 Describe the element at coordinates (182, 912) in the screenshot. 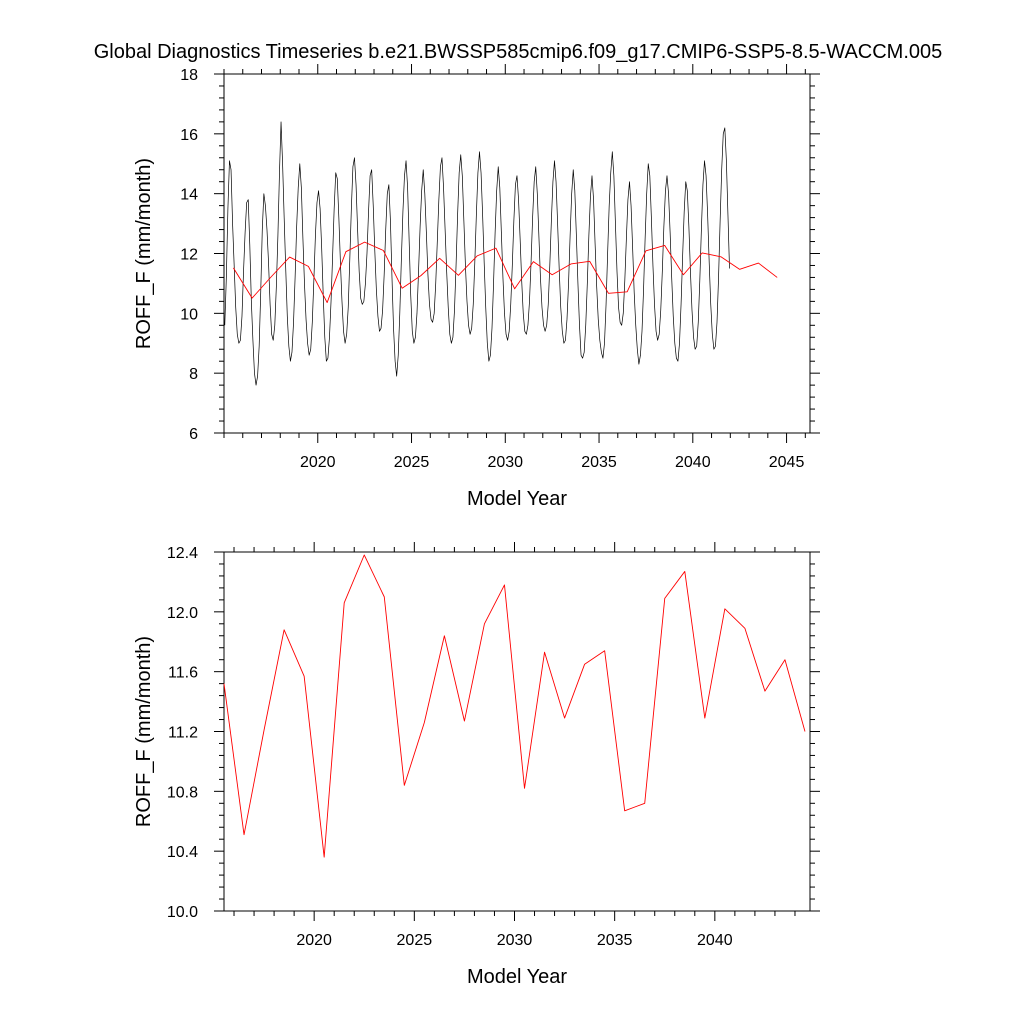

I see `bottom-y-tick-label: 10.0` at that location.